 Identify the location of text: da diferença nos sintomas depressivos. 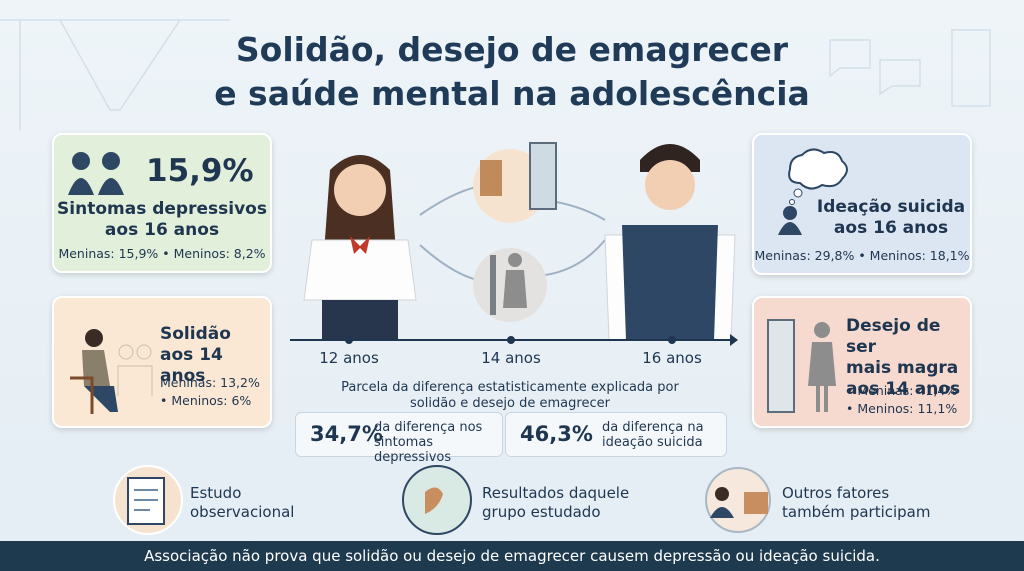
(428, 442).